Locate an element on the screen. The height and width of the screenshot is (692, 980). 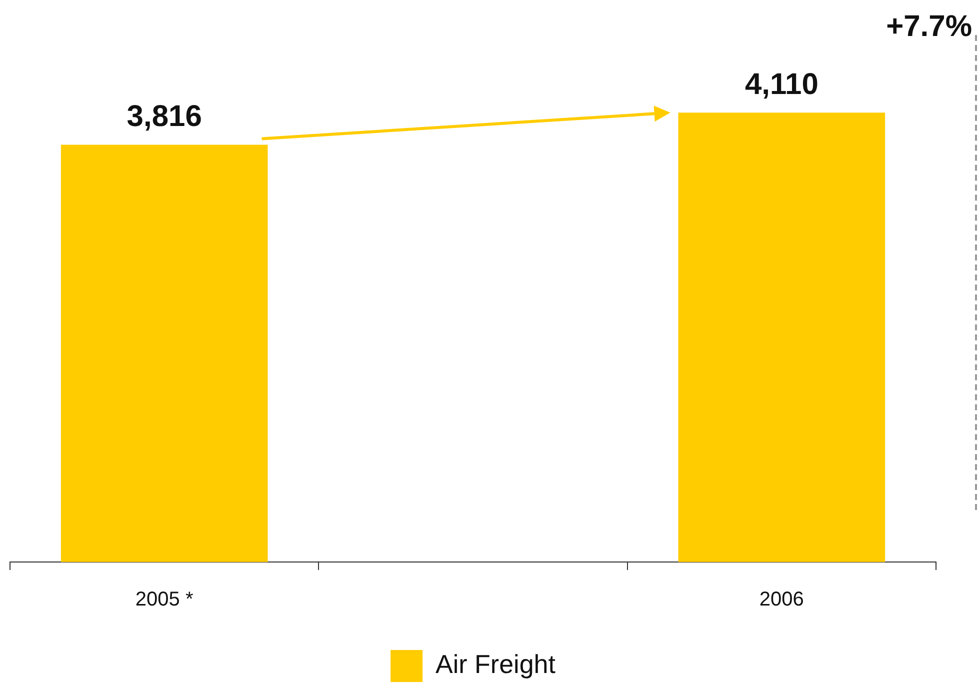
data-label: 4,110 is located at coordinates (781, 84).